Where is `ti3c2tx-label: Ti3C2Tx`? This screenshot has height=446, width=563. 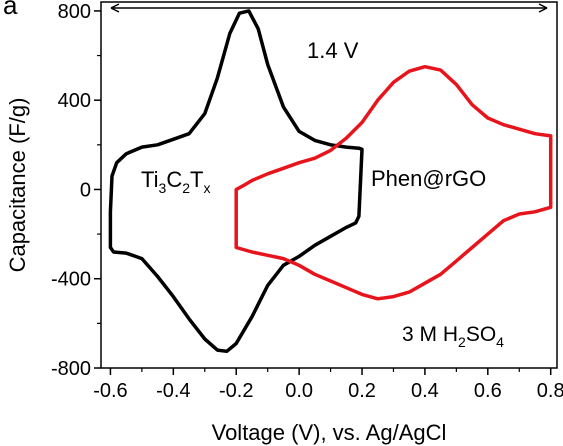 ti3c2tx-label: Ti3C2Tx is located at coordinates (175, 181).